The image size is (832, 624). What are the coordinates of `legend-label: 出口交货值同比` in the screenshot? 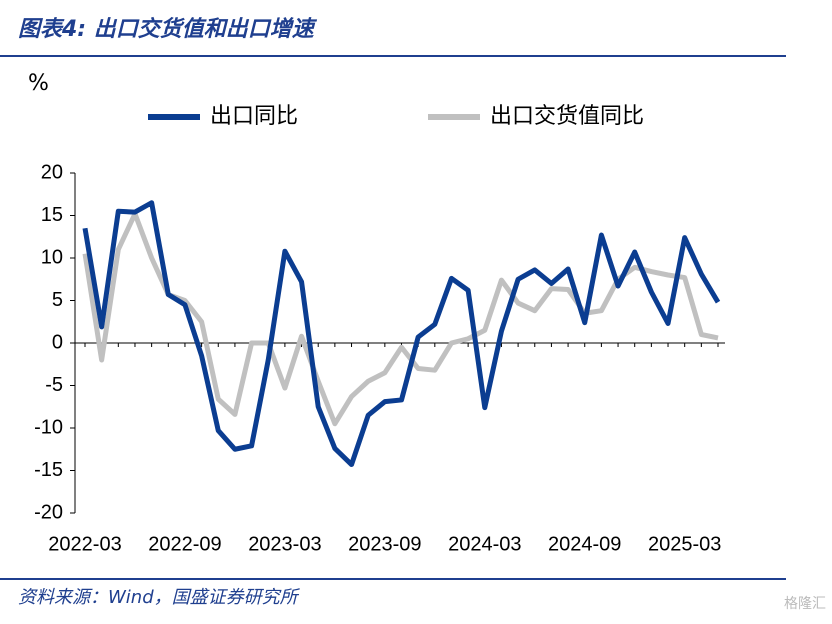 It's located at (567, 116).